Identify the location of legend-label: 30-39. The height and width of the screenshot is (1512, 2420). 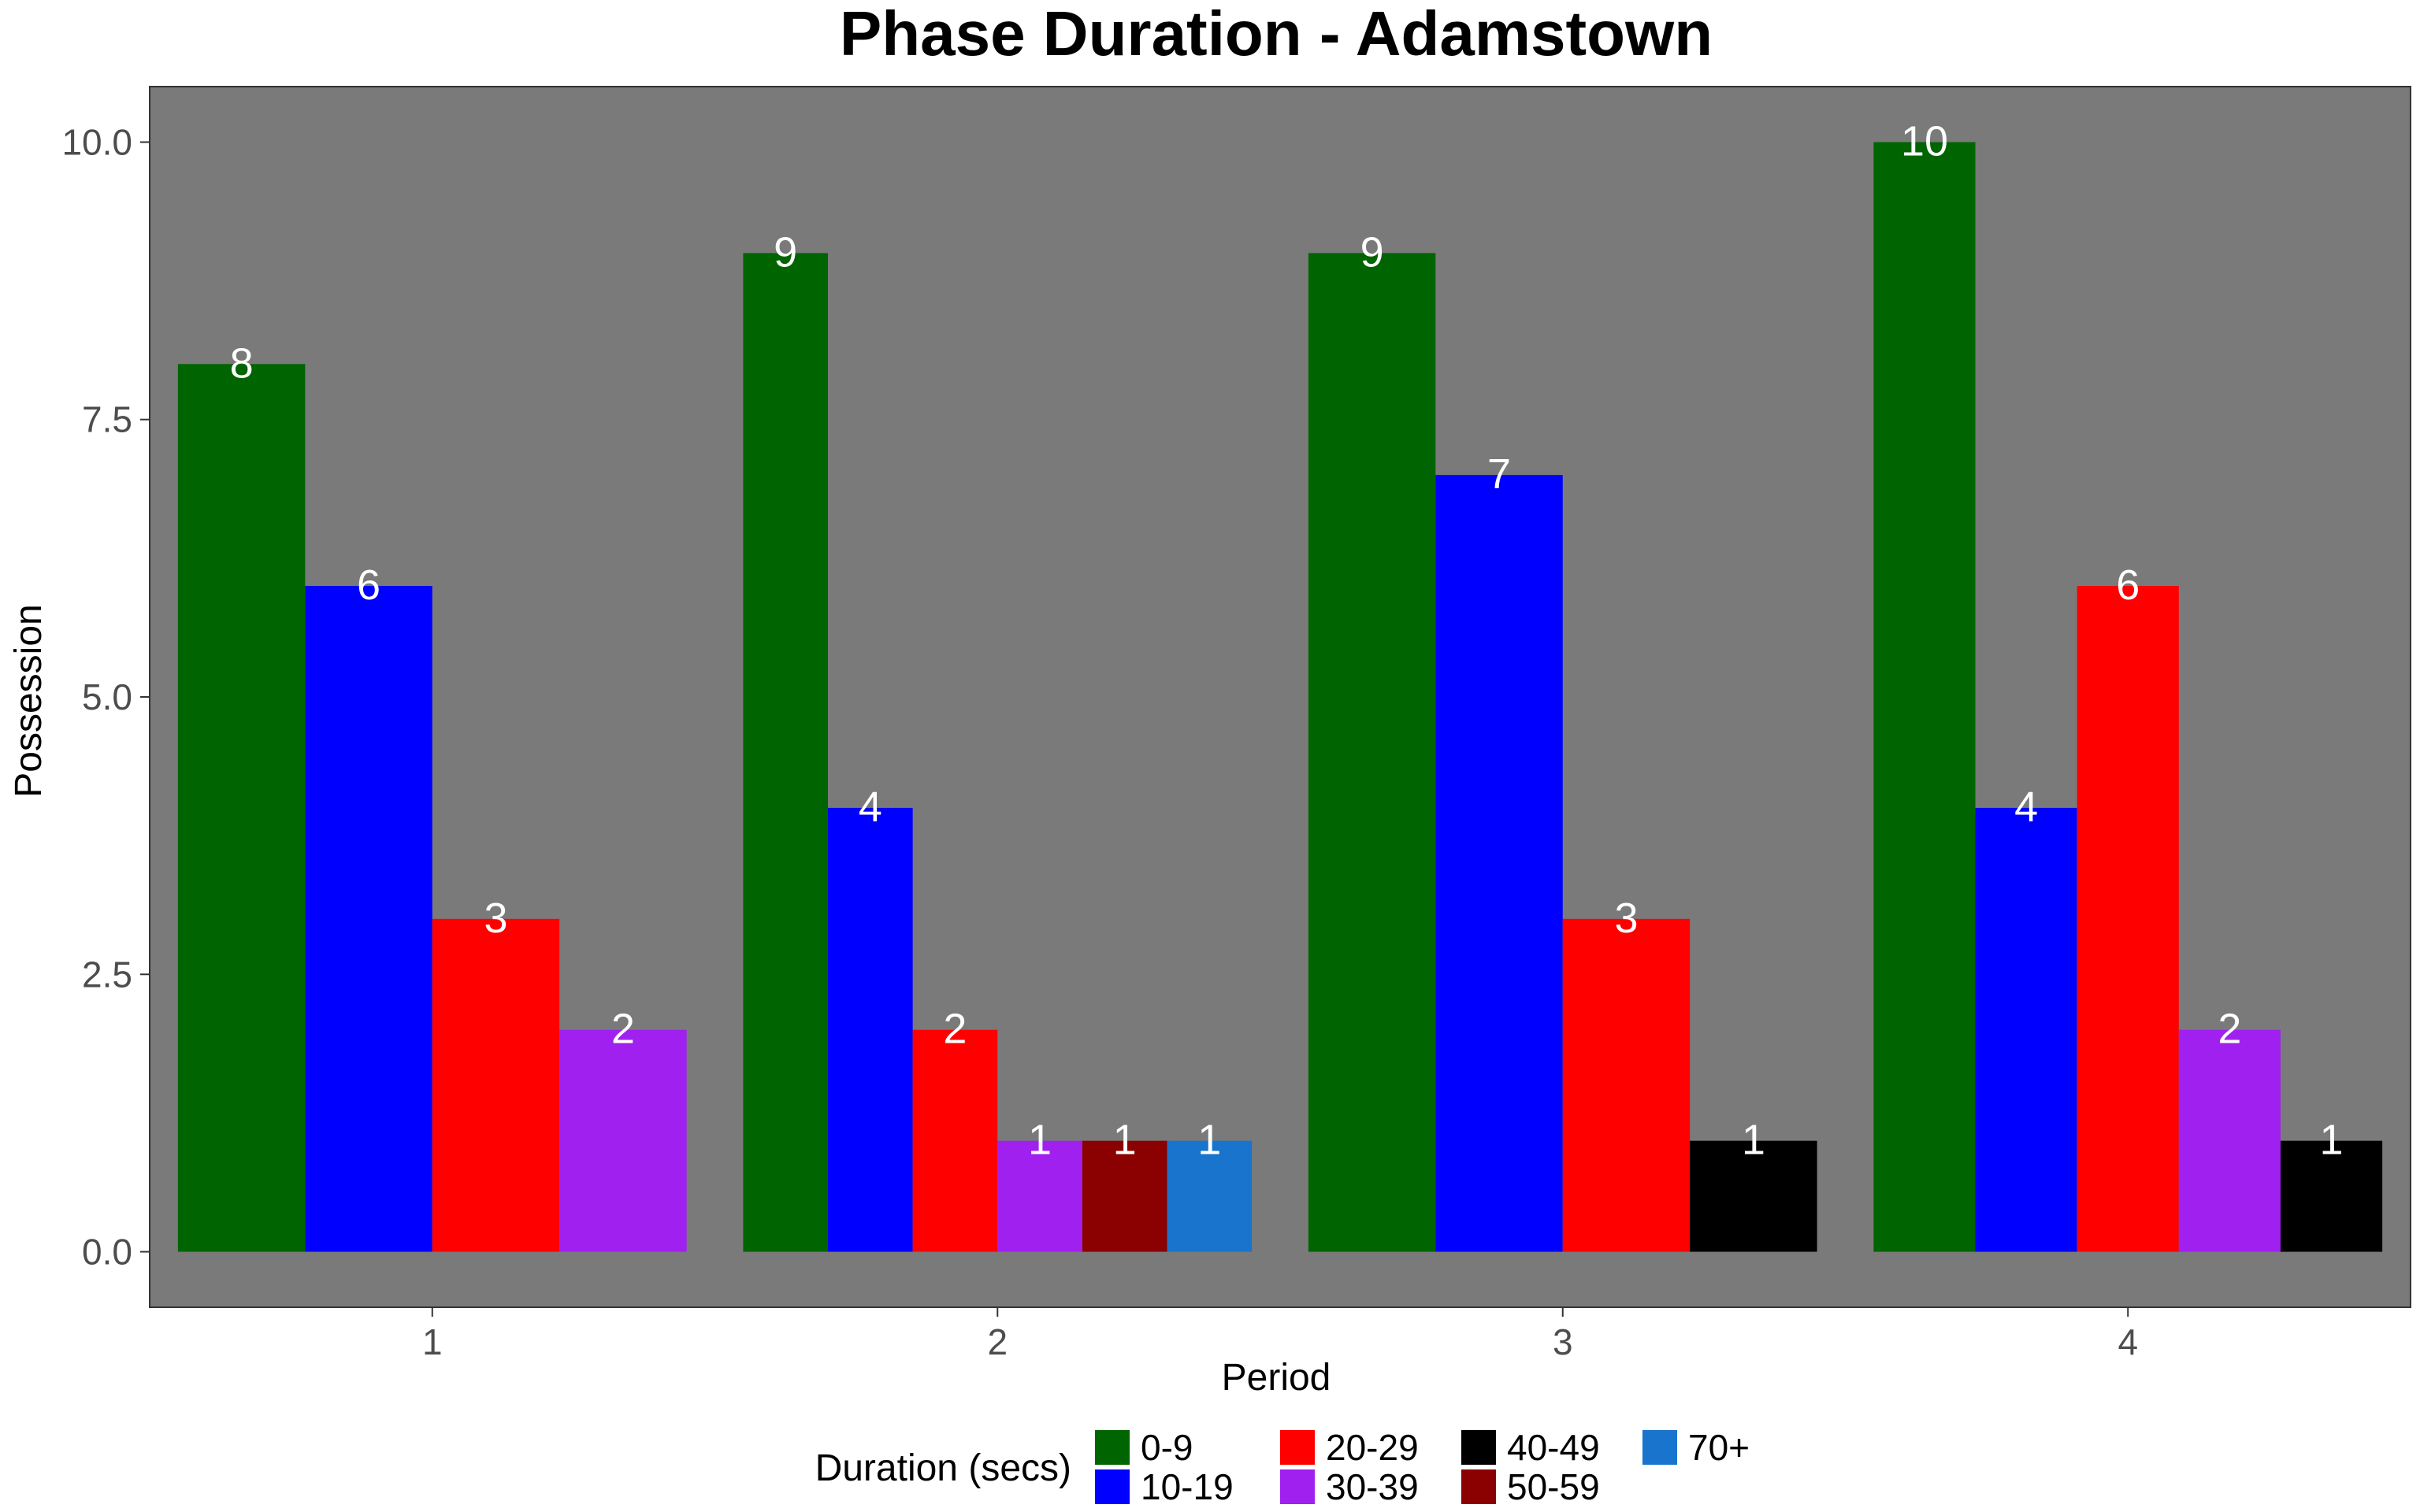
(1372, 1486).